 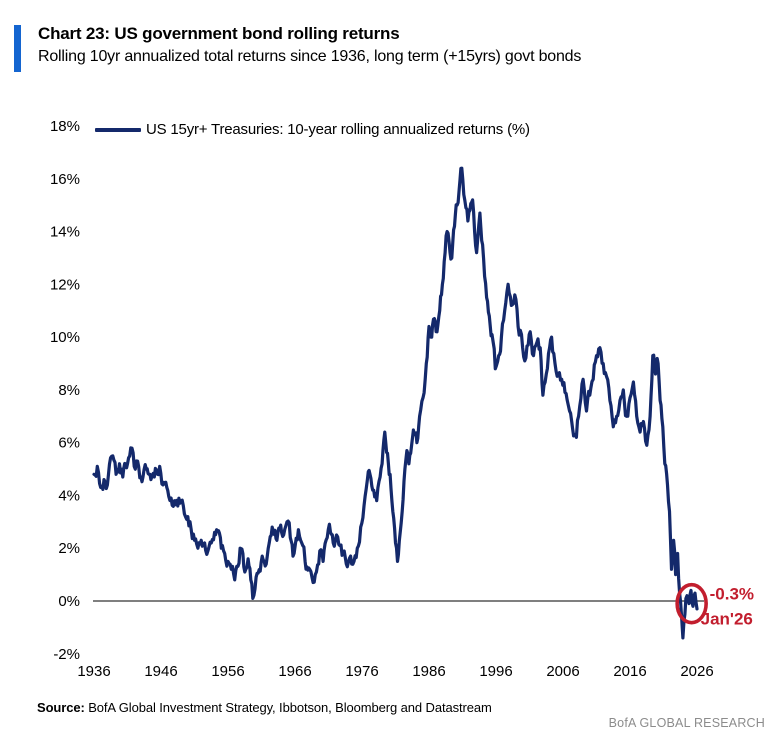 What do you see at coordinates (629, 671) in the screenshot?
I see `x-tick-label: 2016` at bounding box center [629, 671].